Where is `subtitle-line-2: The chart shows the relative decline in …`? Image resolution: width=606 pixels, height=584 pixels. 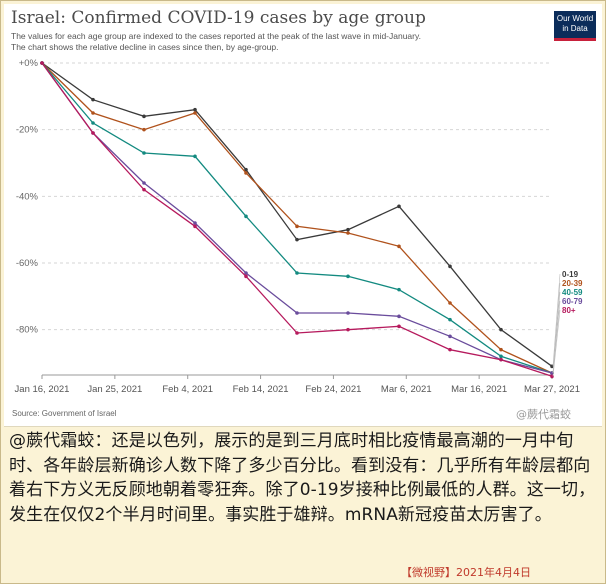
subtitle-line-2: The chart shows the relative decline in … is located at coordinates (145, 47).